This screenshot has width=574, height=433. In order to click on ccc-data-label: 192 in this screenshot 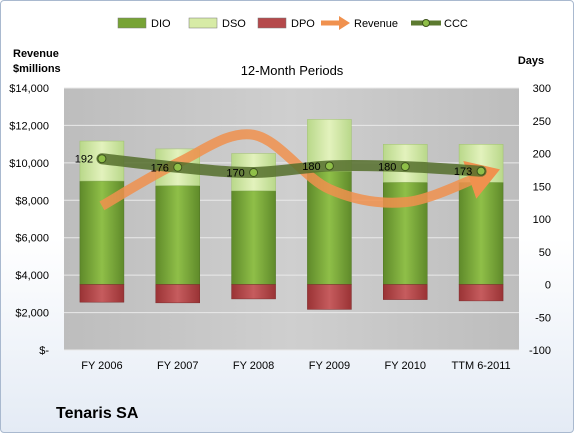, I will do `click(84, 160)`.